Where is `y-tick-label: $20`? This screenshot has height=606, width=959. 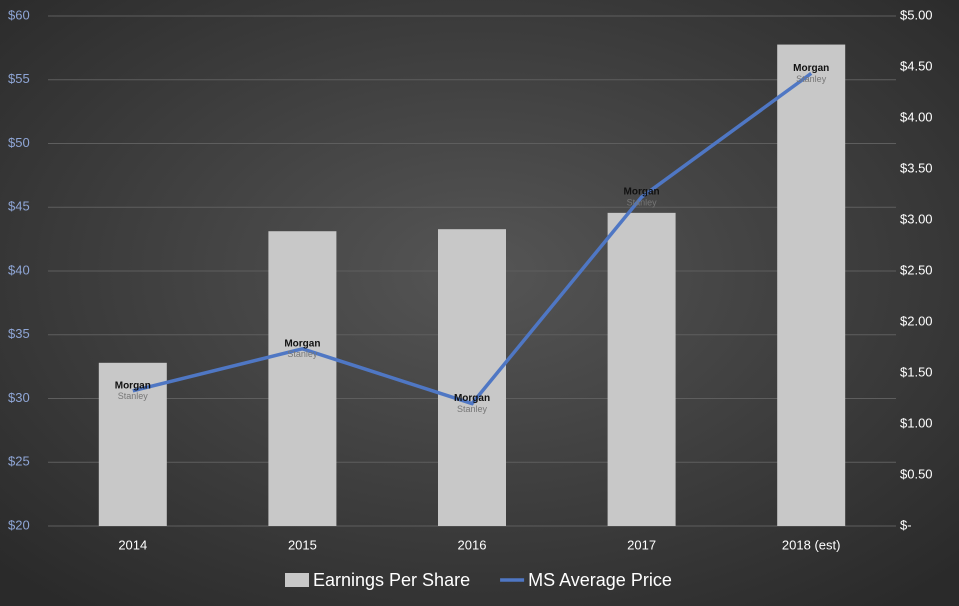
y-tick-label: $20 is located at coordinates (19, 524).